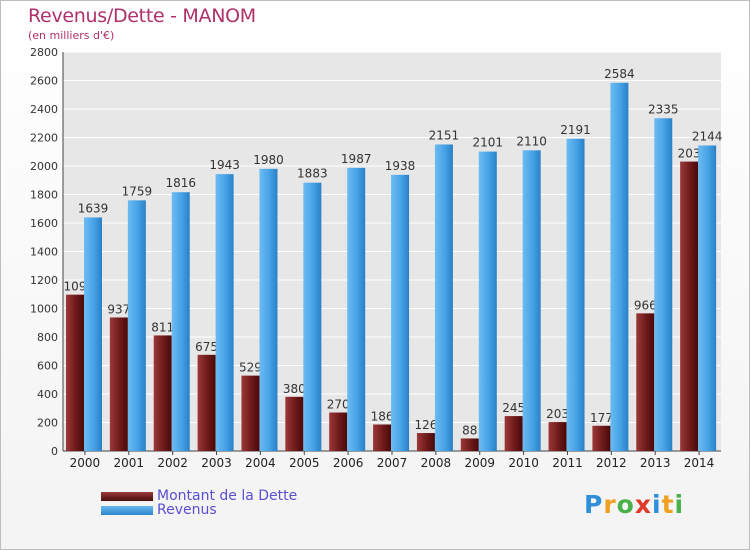 The width and height of the screenshot is (750, 550). Describe the element at coordinates (338, 405) in the screenshot. I see `data-label-dette: 270` at that location.